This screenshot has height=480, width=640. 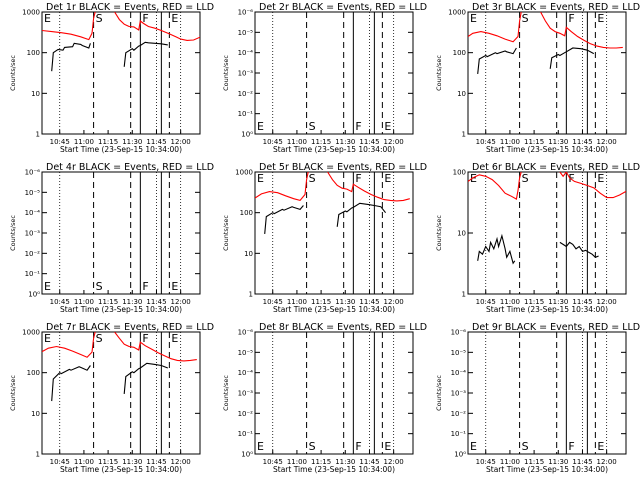 I want to click on panel-title: Det 7r BLACK = Events, RED = LLD, so click(x=130, y=327).